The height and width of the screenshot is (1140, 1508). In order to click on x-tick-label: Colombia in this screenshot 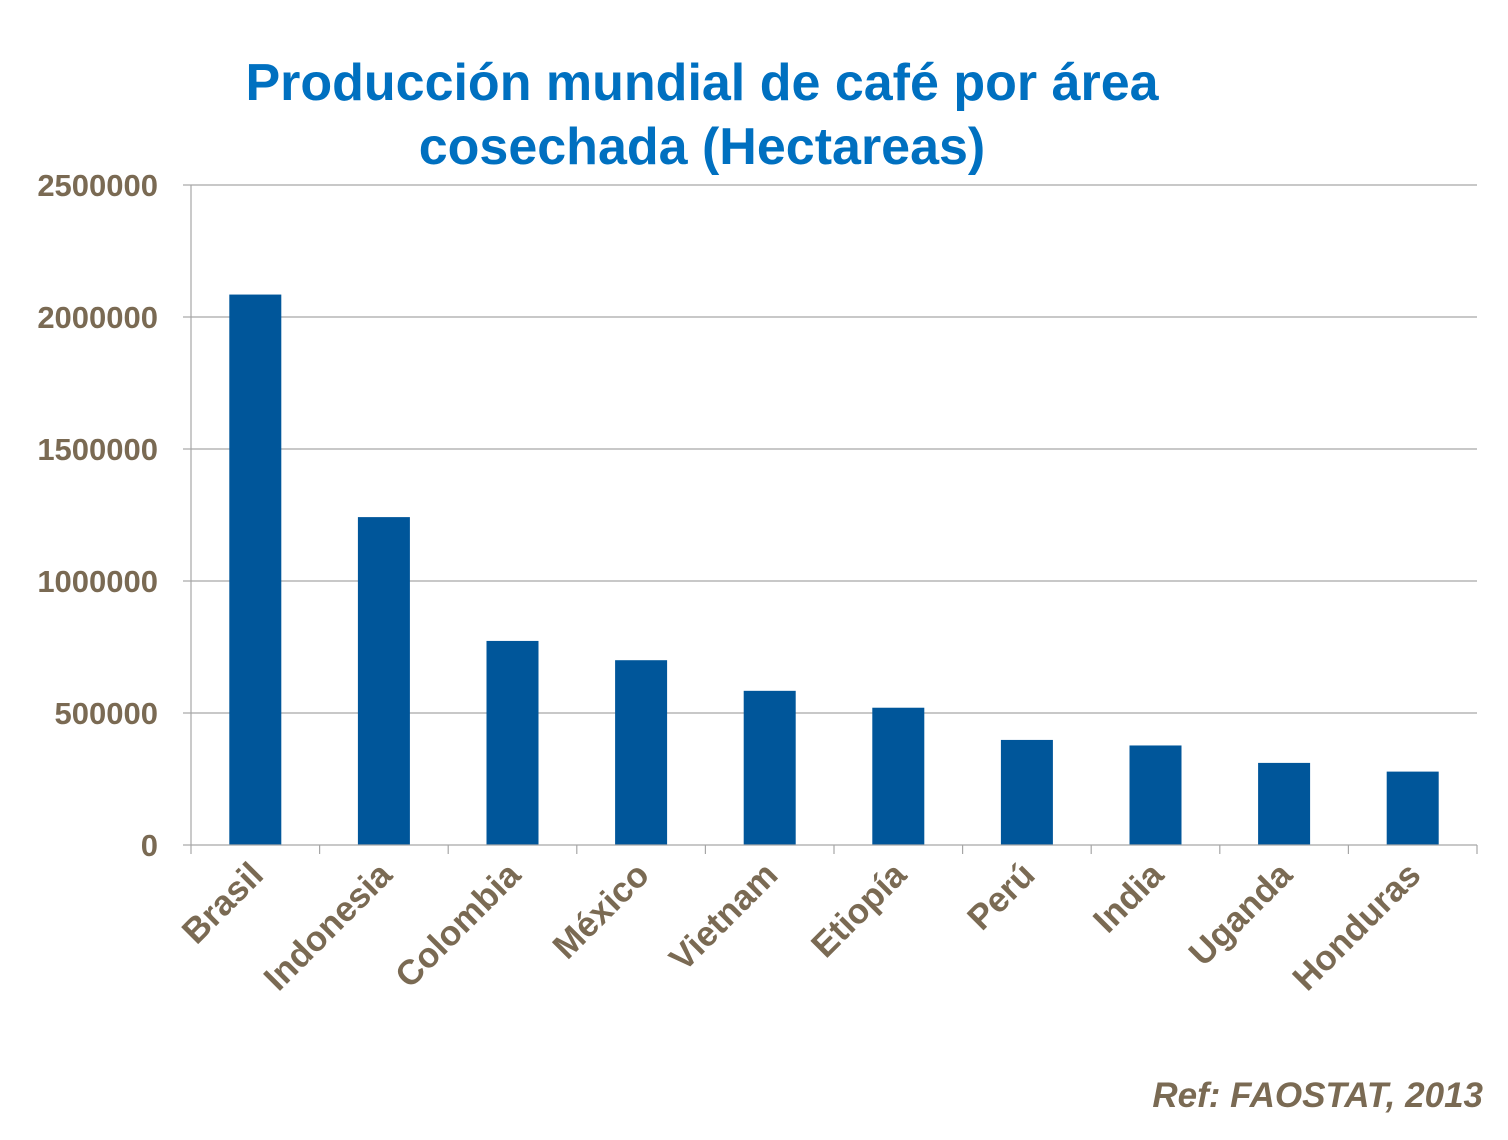, I will do `click(458, 925)`.